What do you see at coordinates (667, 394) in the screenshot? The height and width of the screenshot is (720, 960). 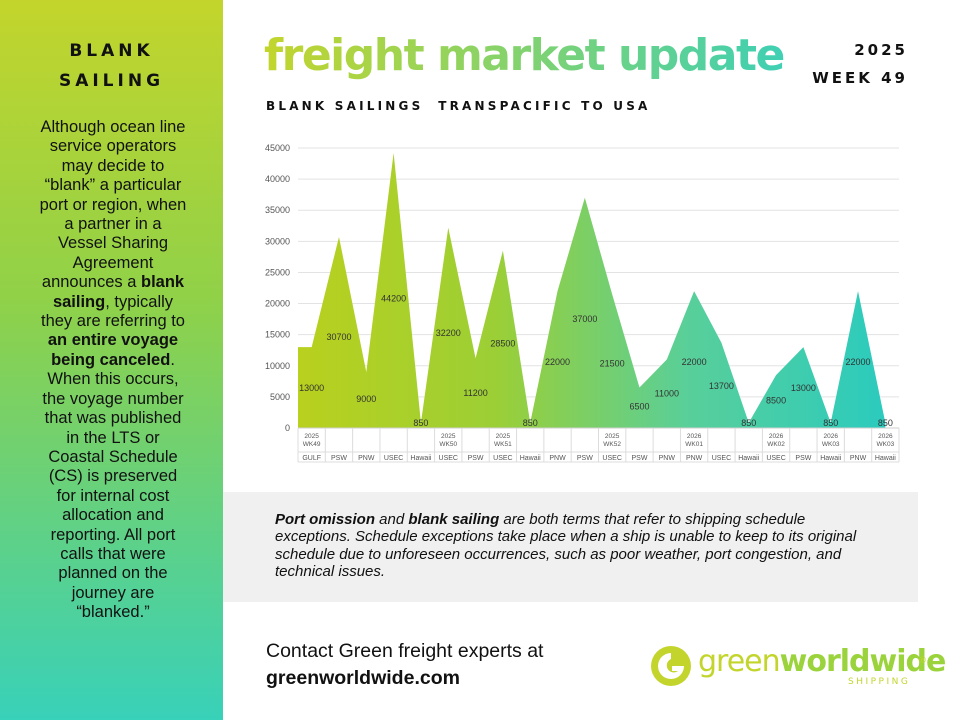 I see `data-label: 11000` at bounding box center [667, 394].